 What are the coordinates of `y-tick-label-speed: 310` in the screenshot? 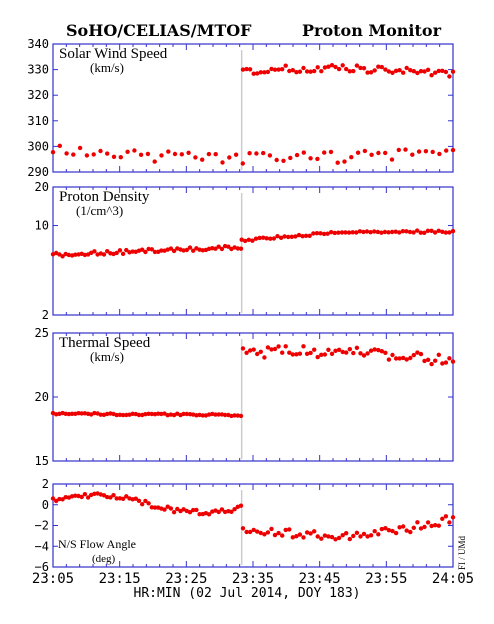 It's located at (38, 121).